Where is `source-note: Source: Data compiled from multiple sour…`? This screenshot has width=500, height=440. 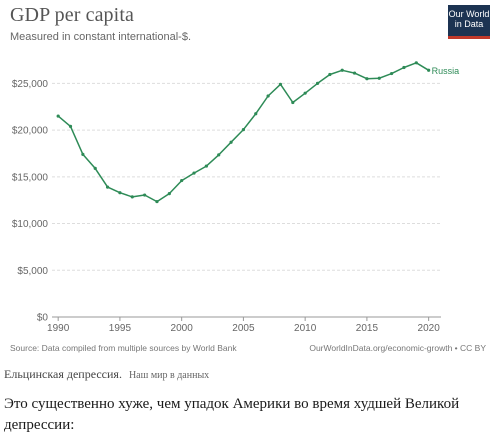 source-note: Source: Data compiled from multiple sour… is located at coordinates (123, 348).